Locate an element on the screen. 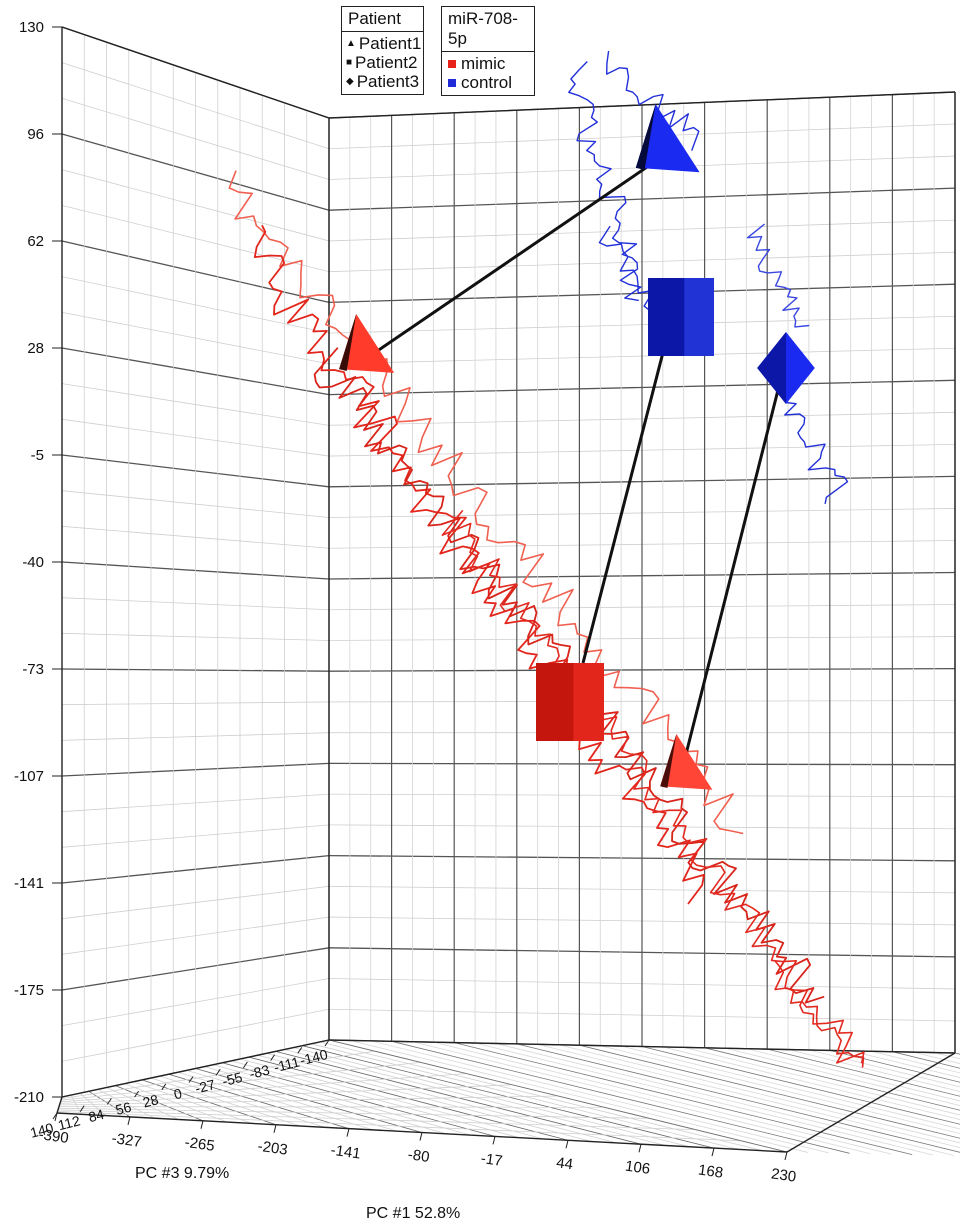 Image resolution: width=960 pixels, height=1224 pixels. z-tick-label: -40 is located at coordinates (33, 562).